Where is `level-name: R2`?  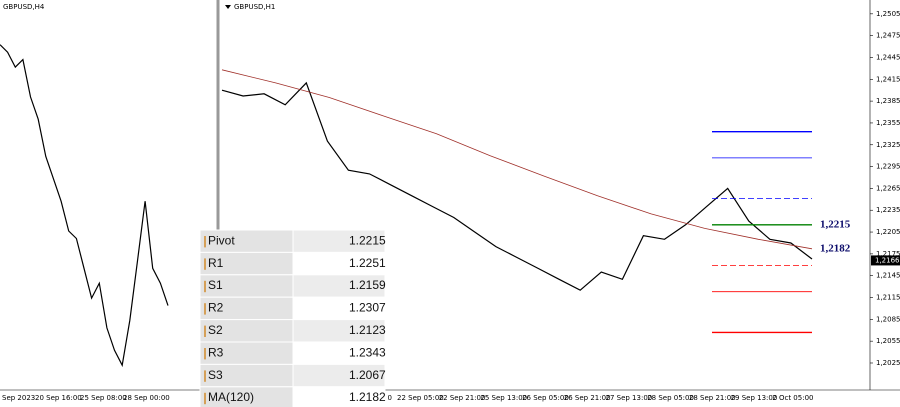 level-name: R2 is located at coordinates (216, 308).